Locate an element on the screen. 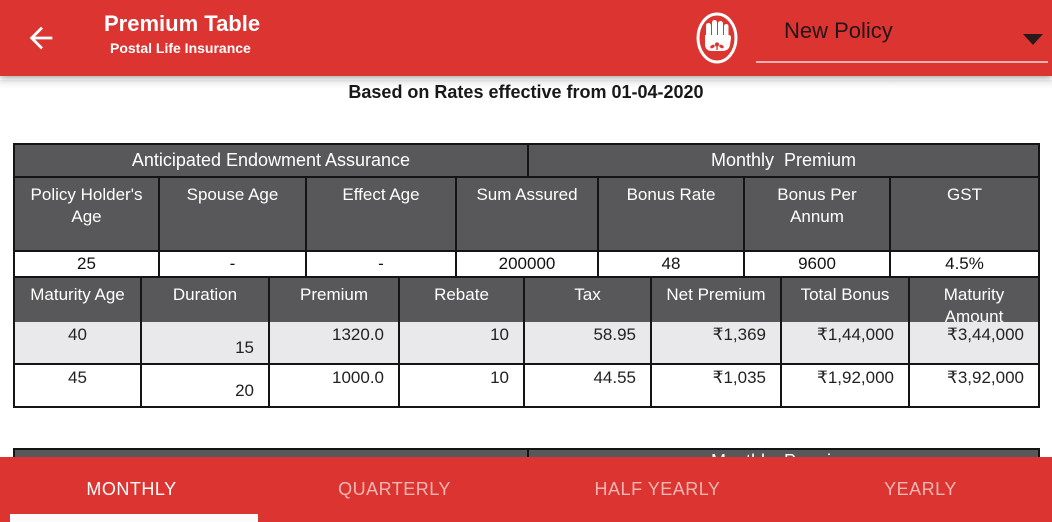  back-button is located at coordinates (41, 38).